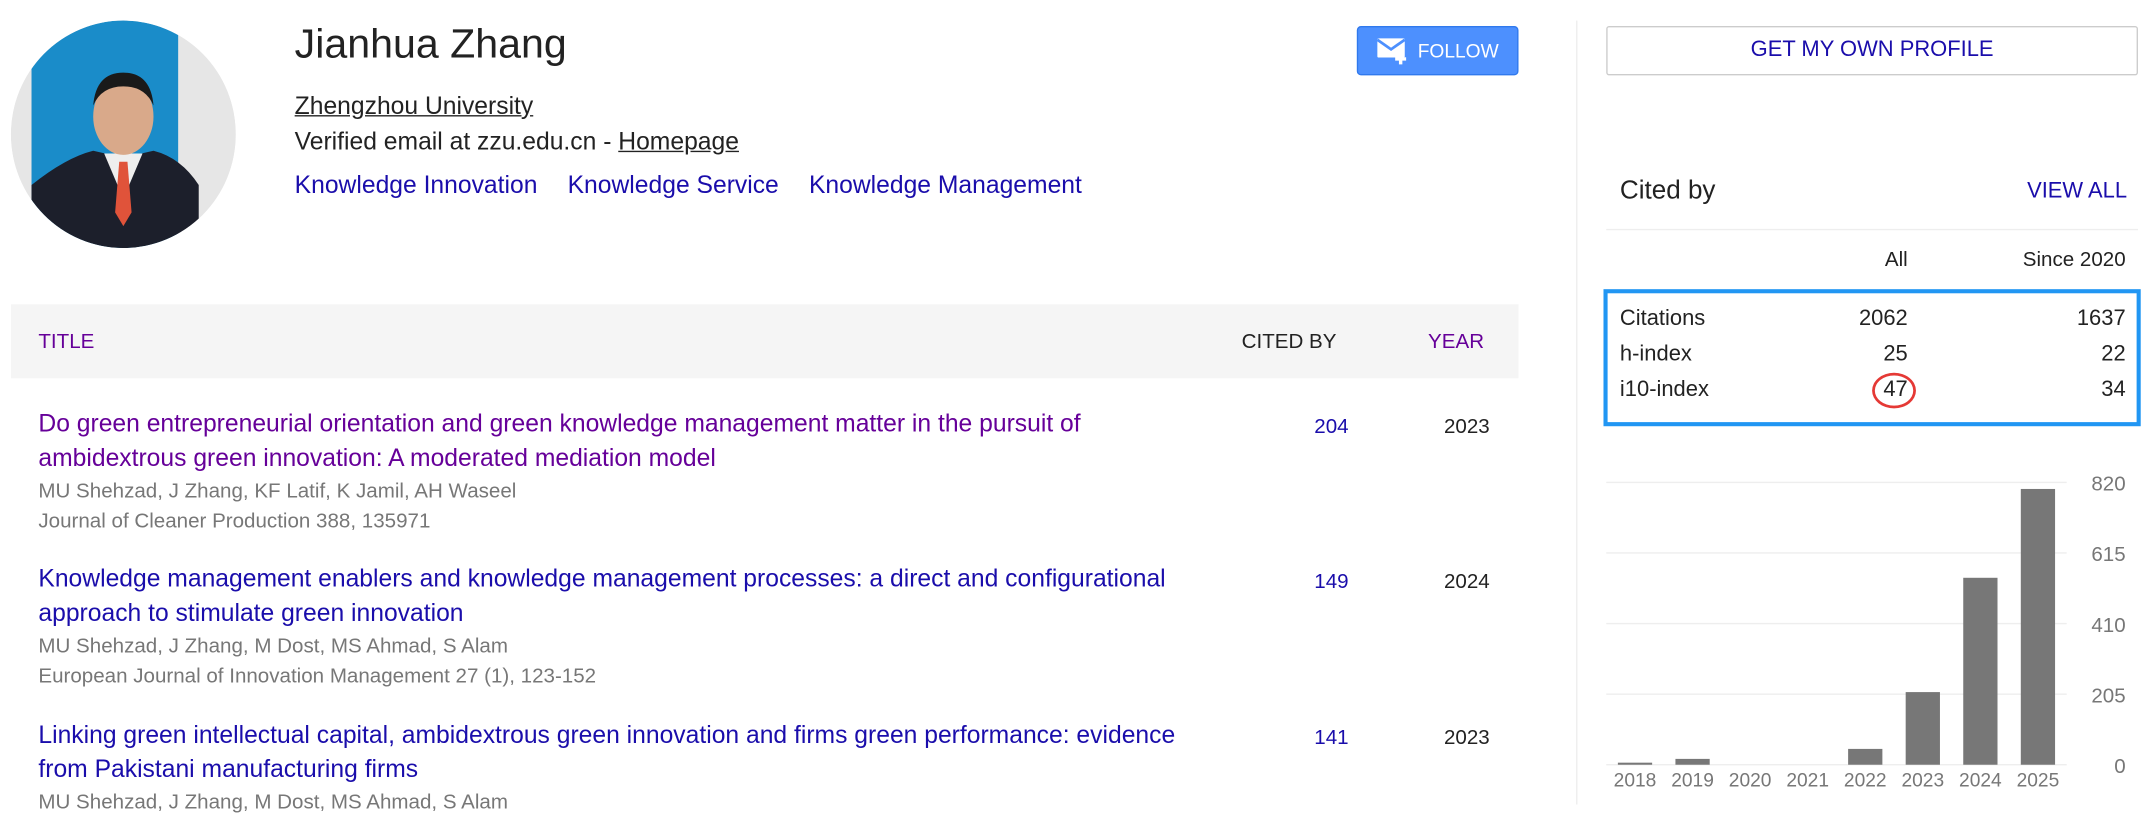  I want to click on bar-2025, so click(2038, 626).